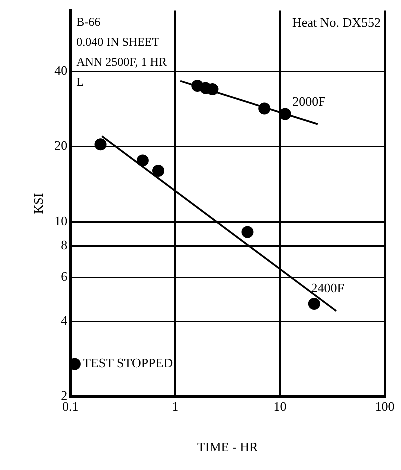 Image resolution: width=401 pixels, height=470 pixels. I want to click on x-tick-label: 100, so click(385, 406).